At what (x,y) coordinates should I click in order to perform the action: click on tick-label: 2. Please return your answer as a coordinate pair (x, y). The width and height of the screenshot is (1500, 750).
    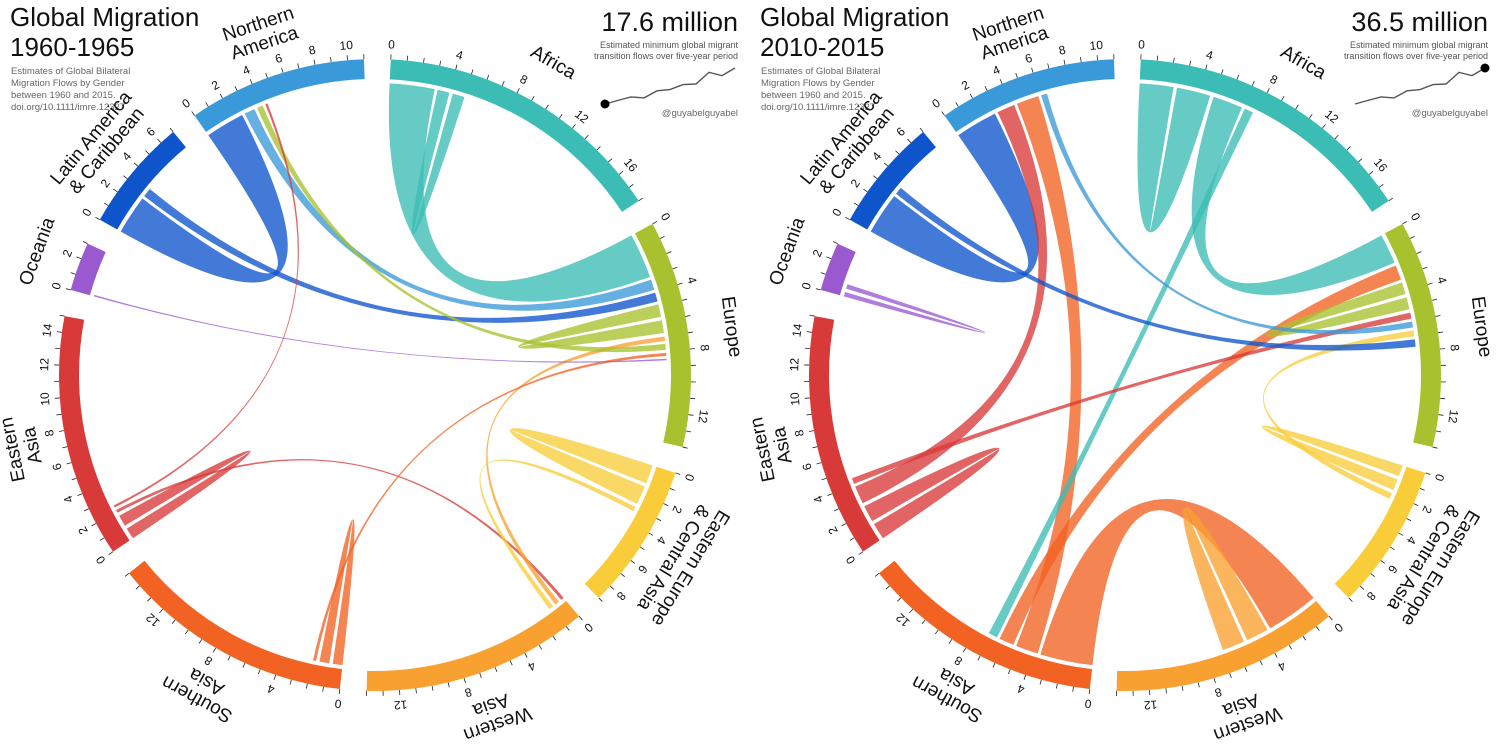
    Looking at the image, I should click on (215, 85).